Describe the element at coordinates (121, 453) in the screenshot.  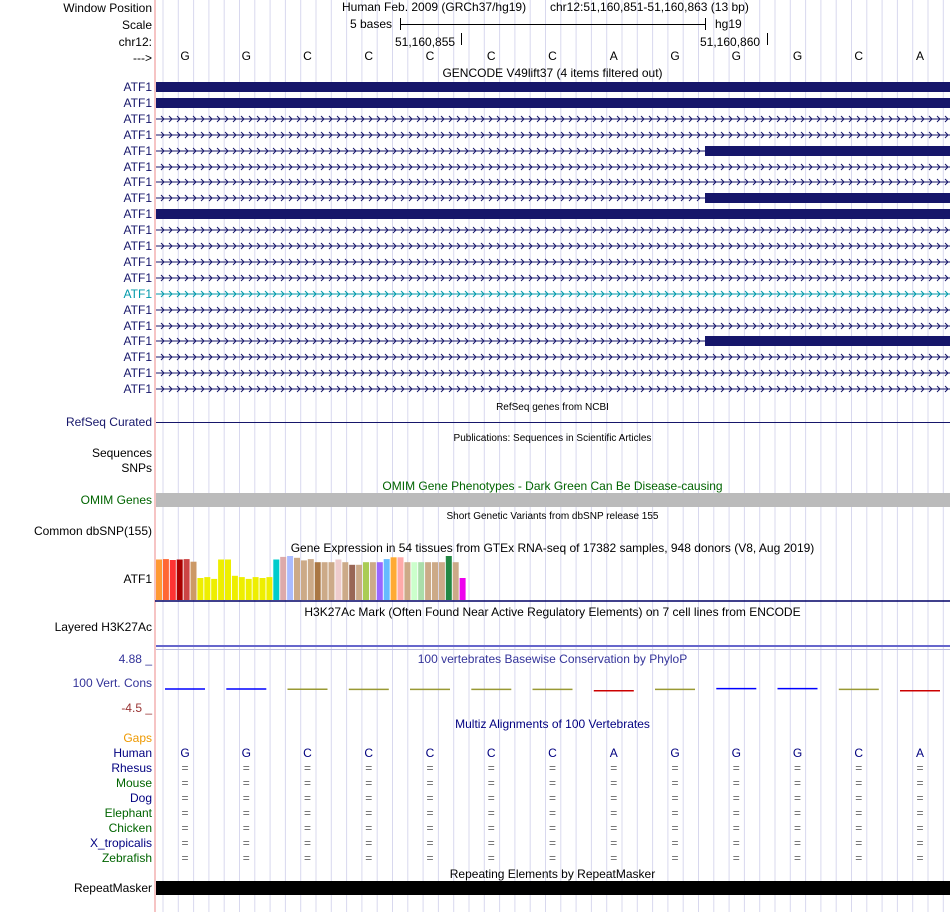
I see `publications-label-1: Sequences` at that location.